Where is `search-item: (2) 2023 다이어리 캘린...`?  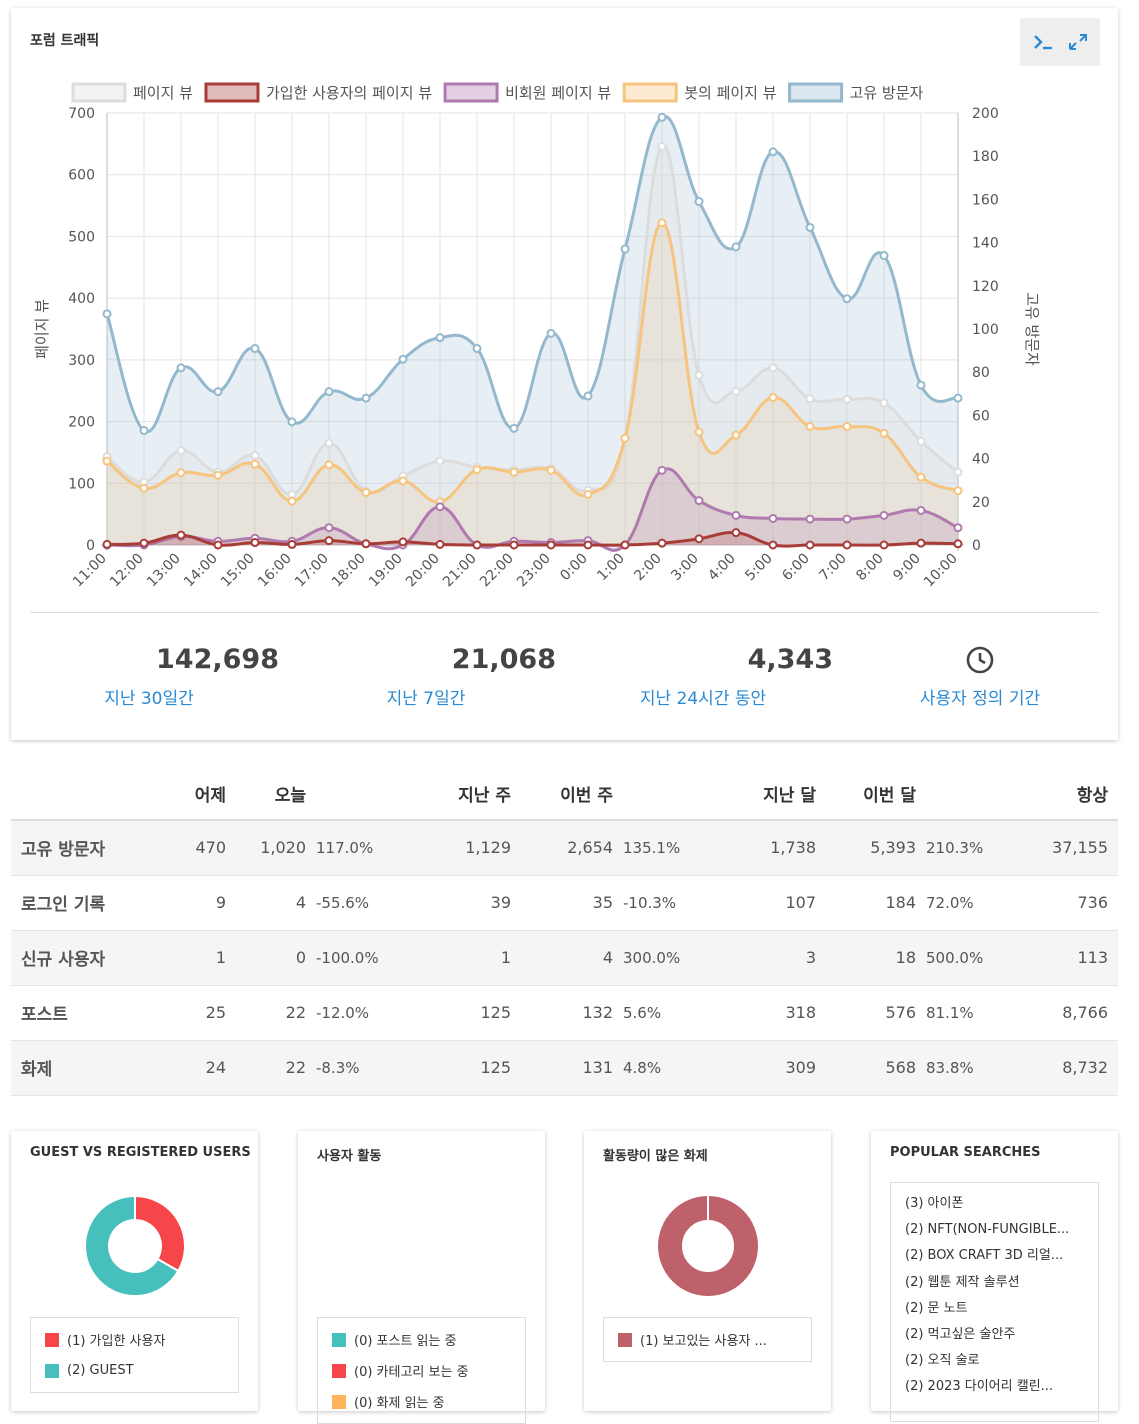
search-item: (2) 2023 다이어리 캘린... is located at coordinates (979, 1387).